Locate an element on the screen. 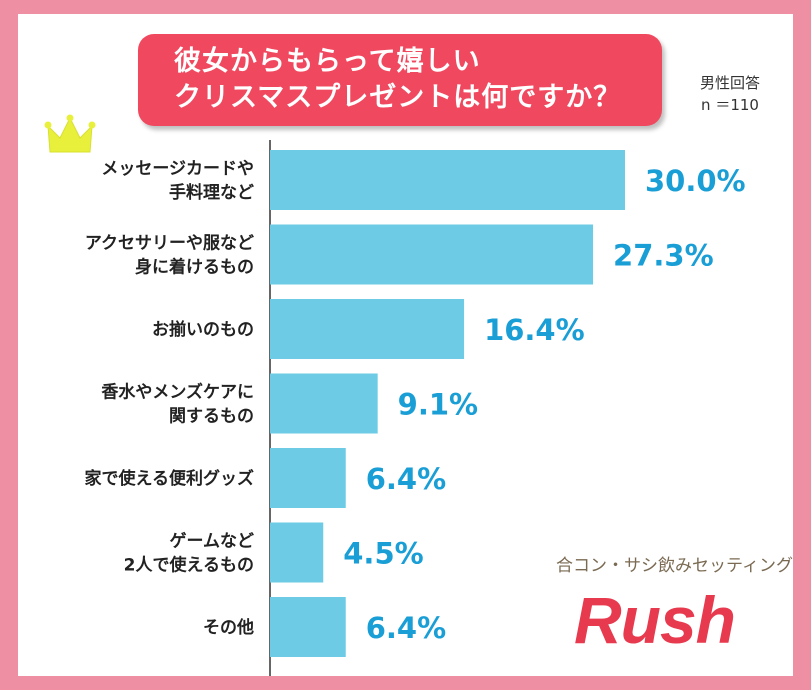 Image resolution: width=811 pixels, height=690 pixels. value-label-6: 6.4% is located at coordinates (406, 628).